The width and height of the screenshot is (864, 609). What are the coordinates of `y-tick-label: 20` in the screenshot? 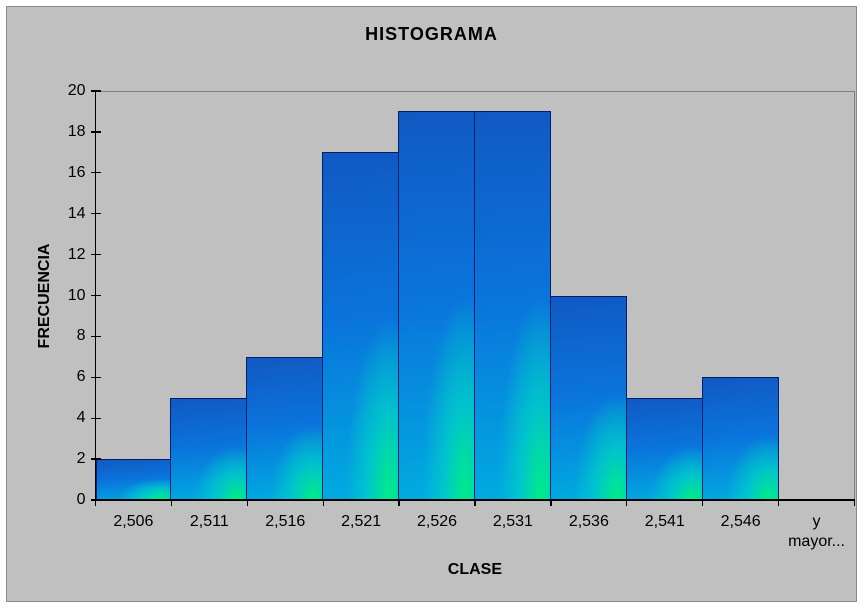 It's located at (76, 90).